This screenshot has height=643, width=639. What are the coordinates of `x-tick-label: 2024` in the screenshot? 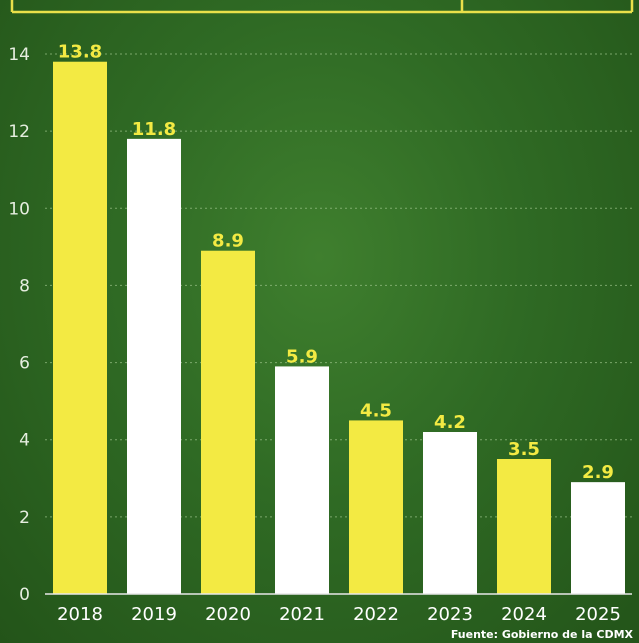 It's located at (524, 614).